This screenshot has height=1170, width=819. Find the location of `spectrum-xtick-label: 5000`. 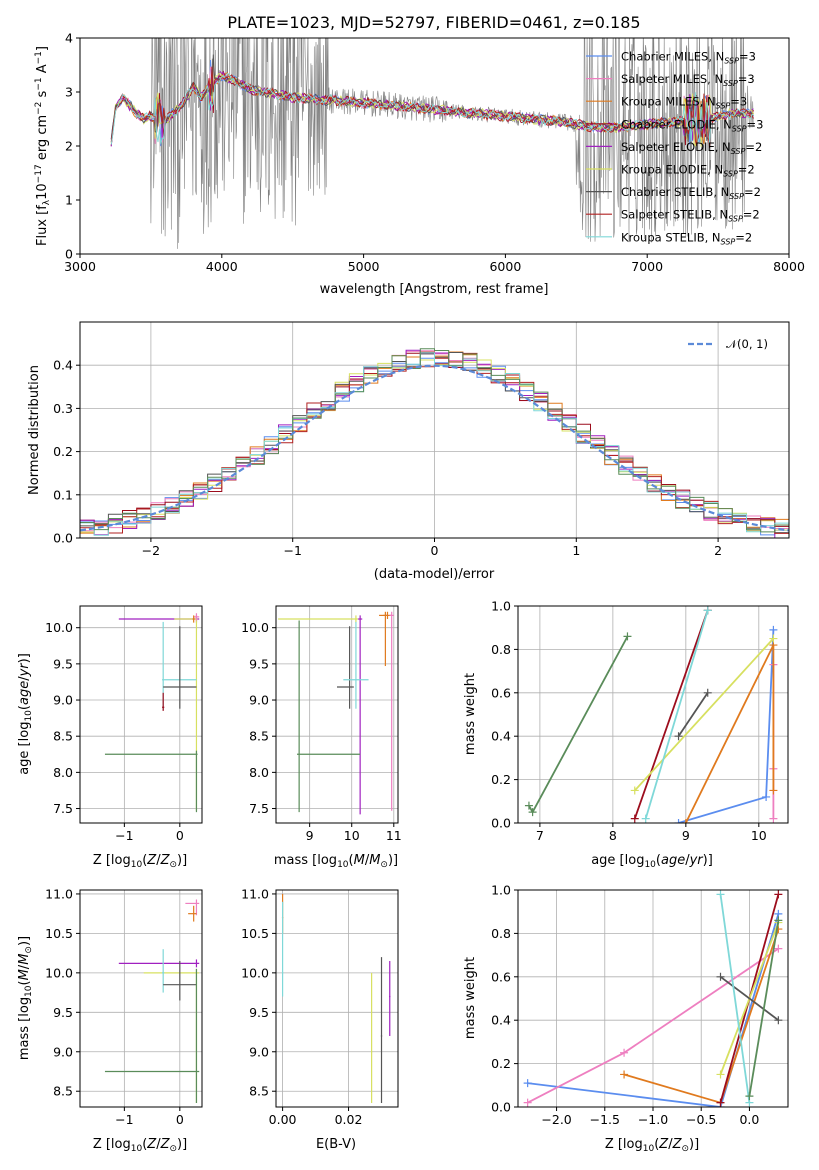

spectrum-xtick-label: 5000 is located at coordinates (364, 266).